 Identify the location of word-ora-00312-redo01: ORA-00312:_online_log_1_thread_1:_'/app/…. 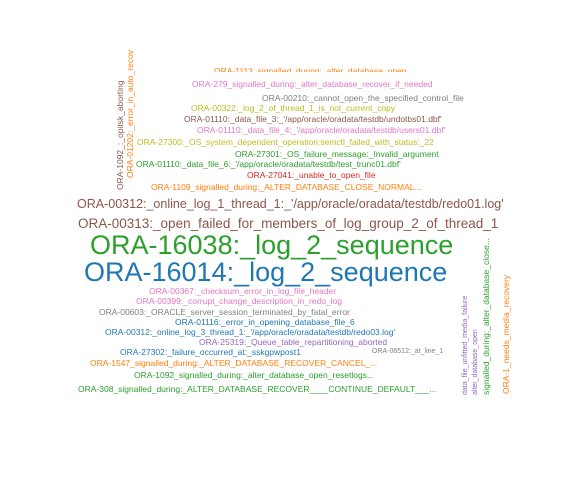
(290, 204).